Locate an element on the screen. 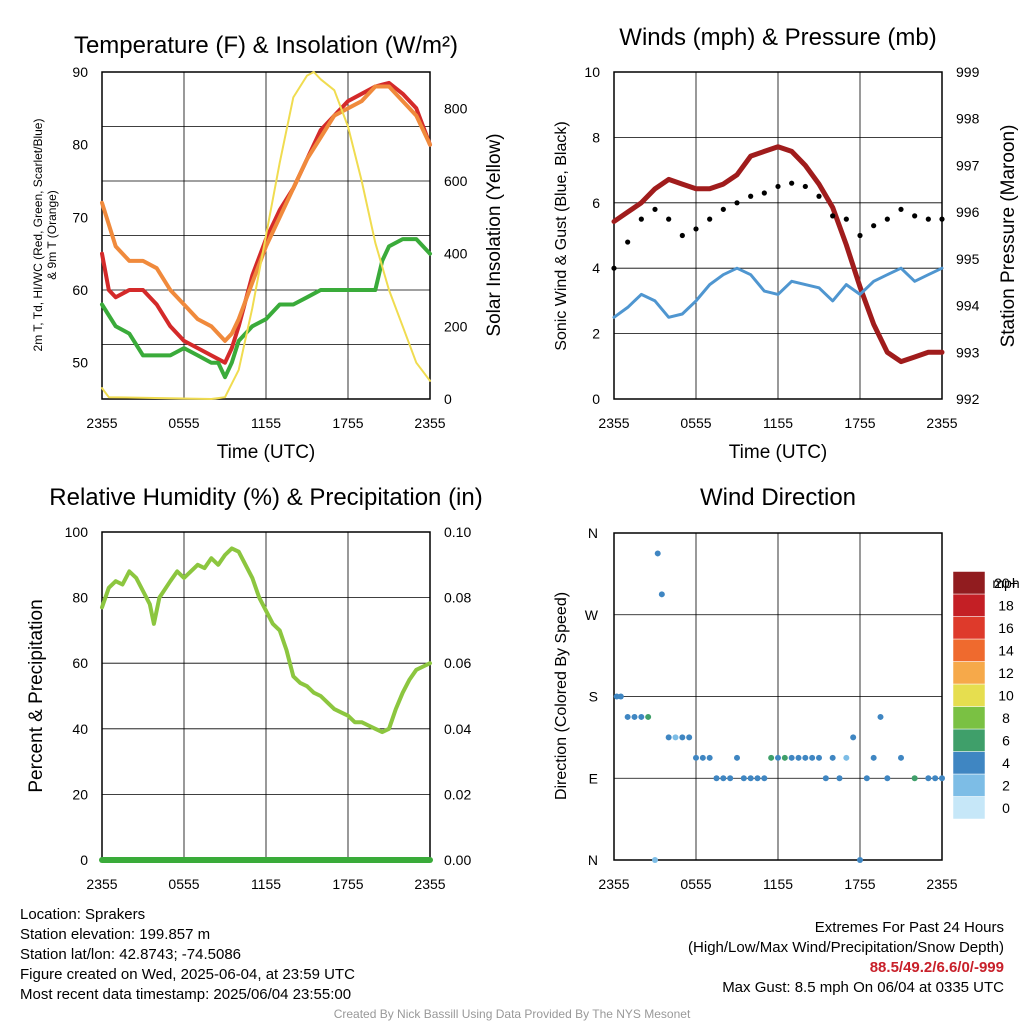  y-tick-label: W is located at coordinates (592, 615).